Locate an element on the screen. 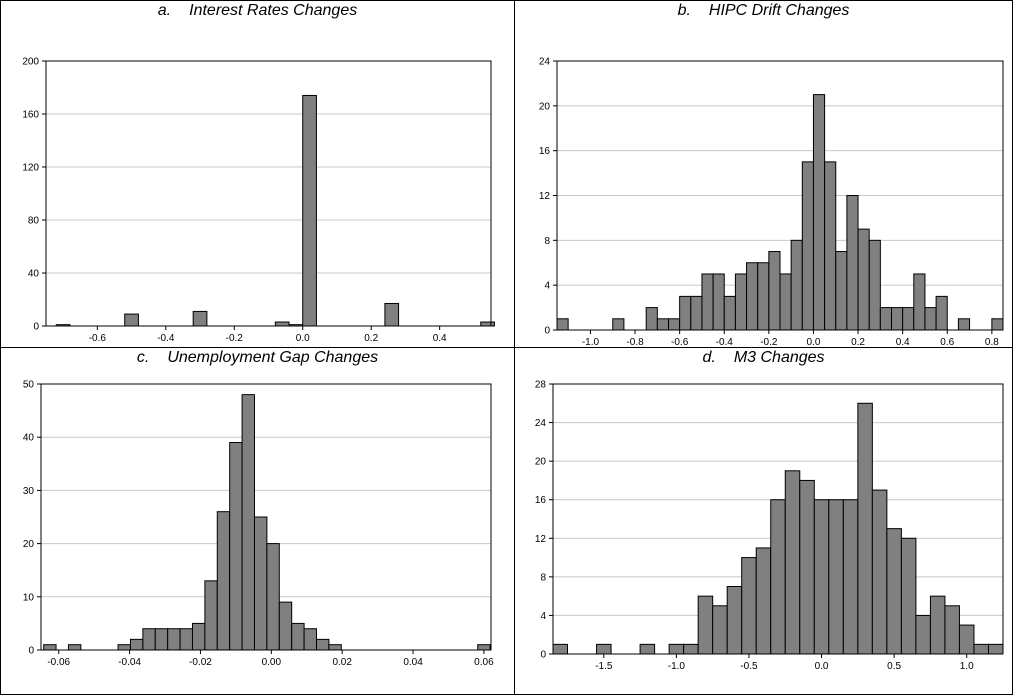 This screenshot has width=1013, height=696. y-tick-label: 80 is located at coordinates (34, 221).